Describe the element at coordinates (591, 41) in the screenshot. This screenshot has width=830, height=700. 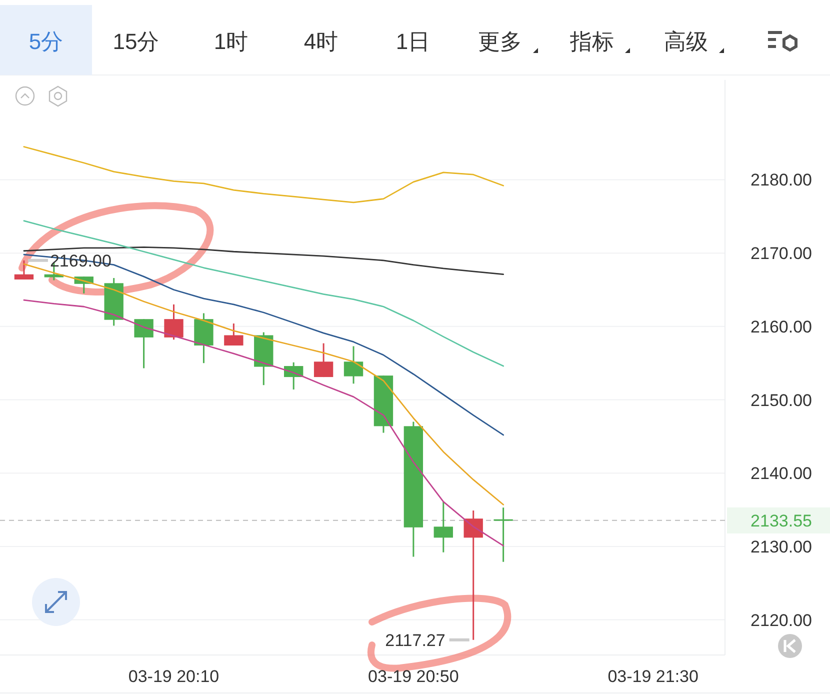
I see `text: 指标` at that location.